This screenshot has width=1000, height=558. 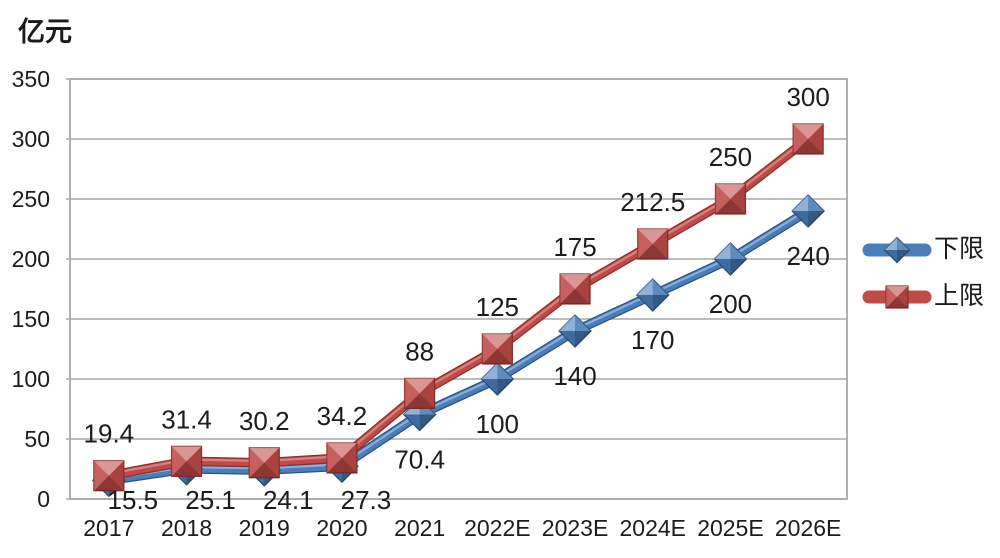 What do you see at coordinates (341, 528) in the screenshot?
I see `x-axis-tick-label: 2020` at bounding box center [341, 528].